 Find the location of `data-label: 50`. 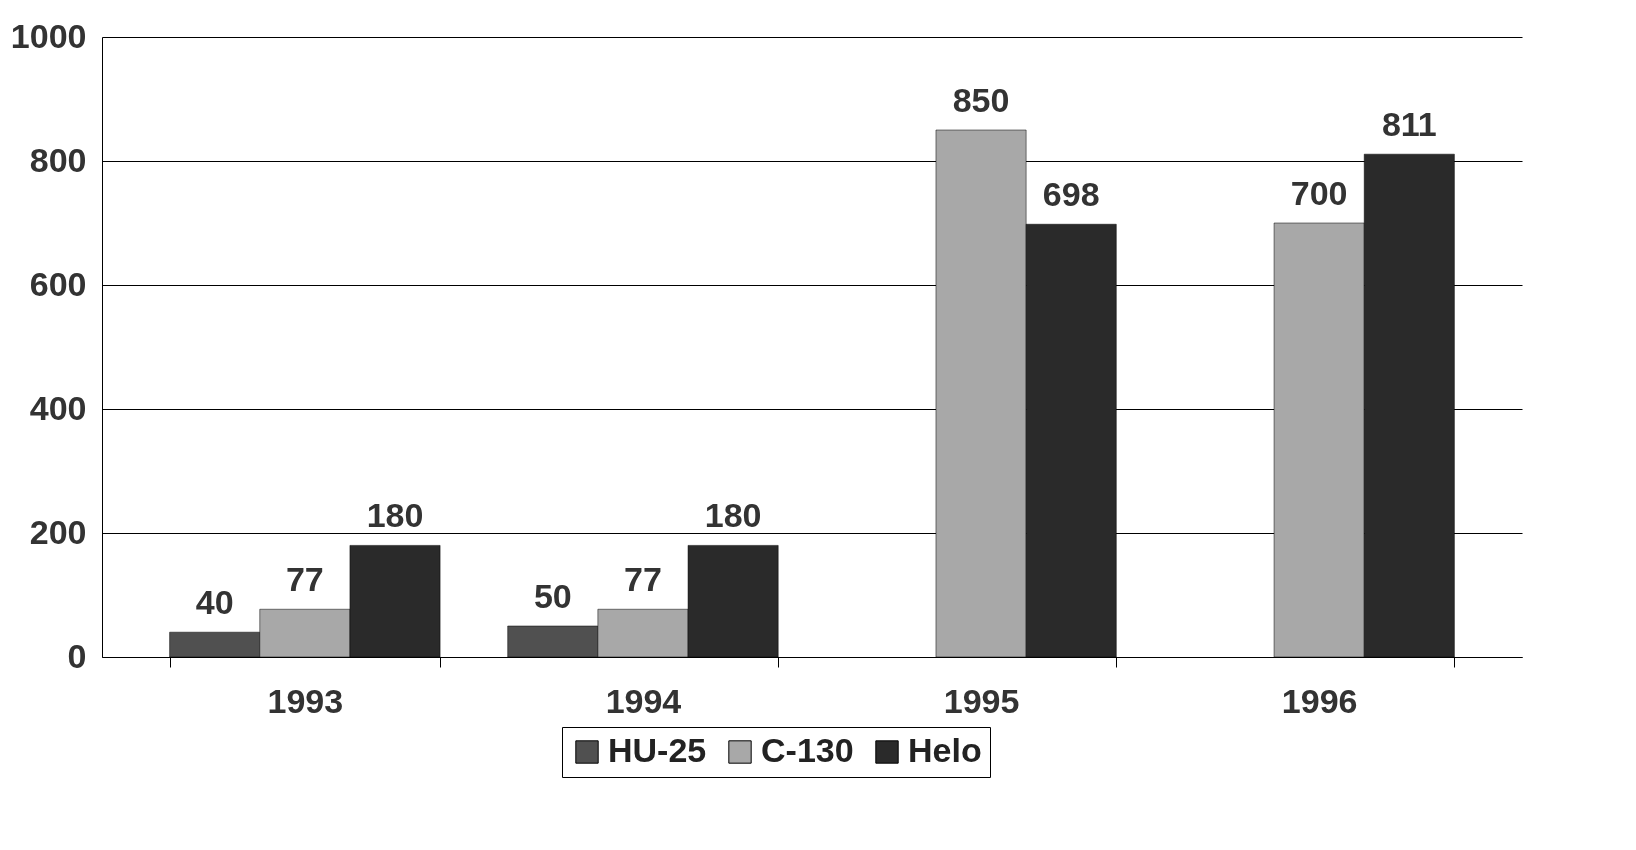

data-label: 50 is located at coordinates (552, 596).